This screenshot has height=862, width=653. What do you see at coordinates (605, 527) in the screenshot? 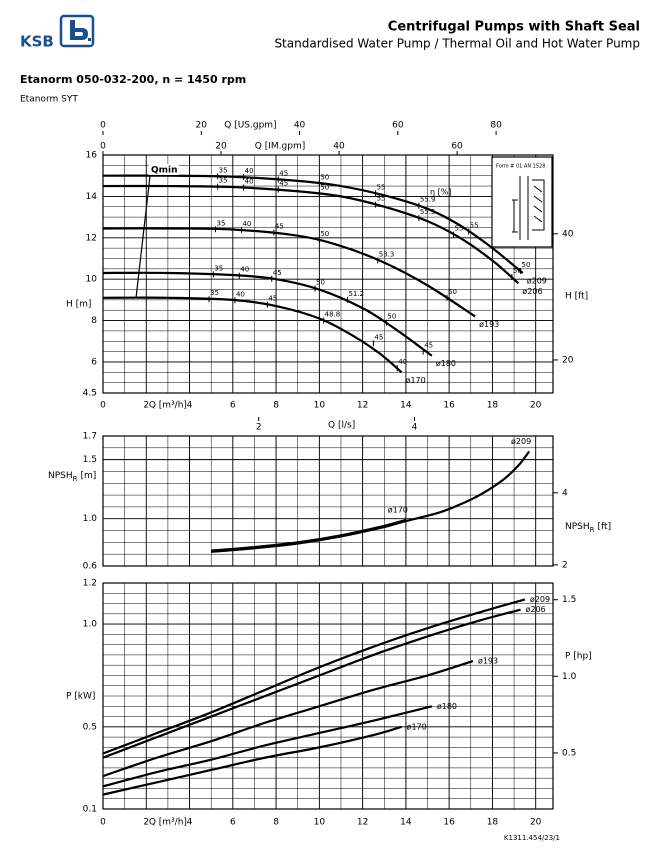
I see `y2-axis-label-part: [ft]` at bounding box center [605, 527].